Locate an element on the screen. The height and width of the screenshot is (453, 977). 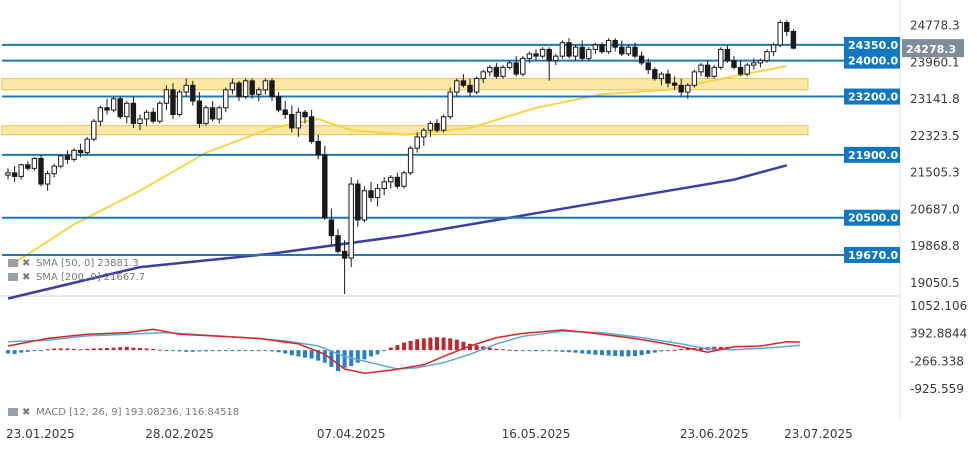
last-price-label: 24278.3 is located at coordinates (931, 49).